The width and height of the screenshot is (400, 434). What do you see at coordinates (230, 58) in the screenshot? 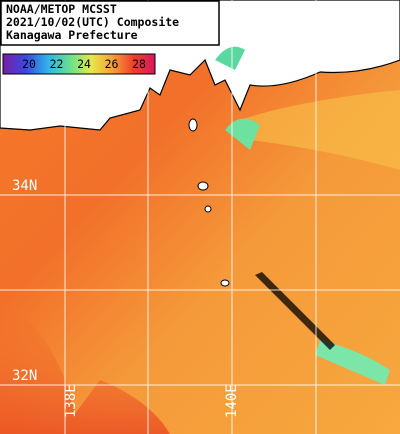
I see `bay-water` at bounding box center [230, 58].